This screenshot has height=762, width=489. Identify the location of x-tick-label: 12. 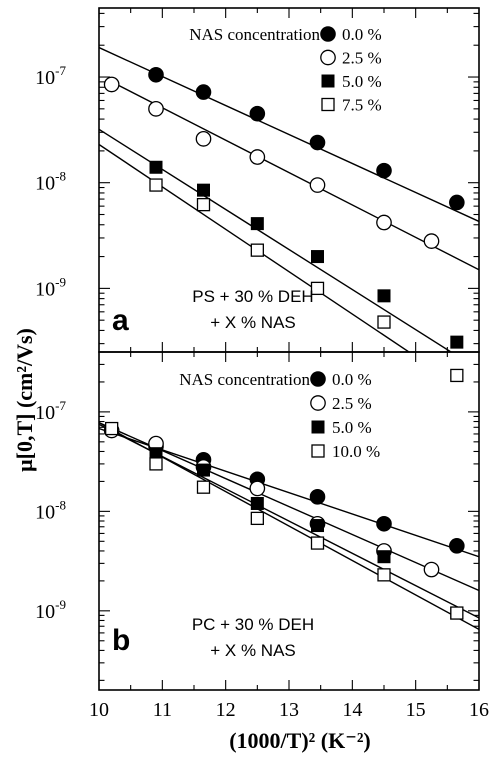
(226, 710).